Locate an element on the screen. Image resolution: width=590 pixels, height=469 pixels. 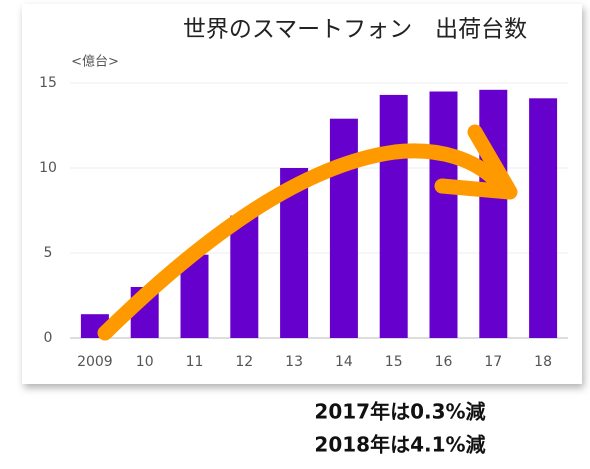
annotation: 2018年は4.1%減 is located at coordinates (399, 445).